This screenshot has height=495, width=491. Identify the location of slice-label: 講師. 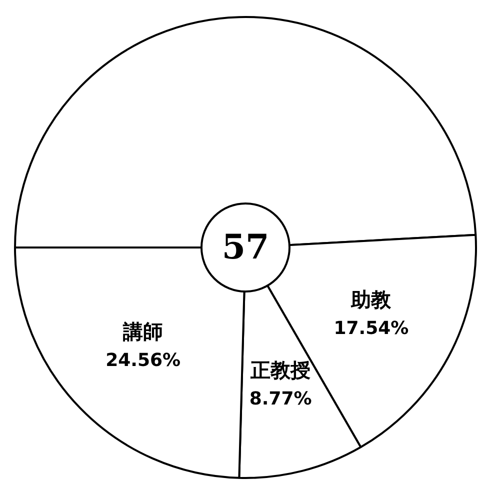
(143, 331).